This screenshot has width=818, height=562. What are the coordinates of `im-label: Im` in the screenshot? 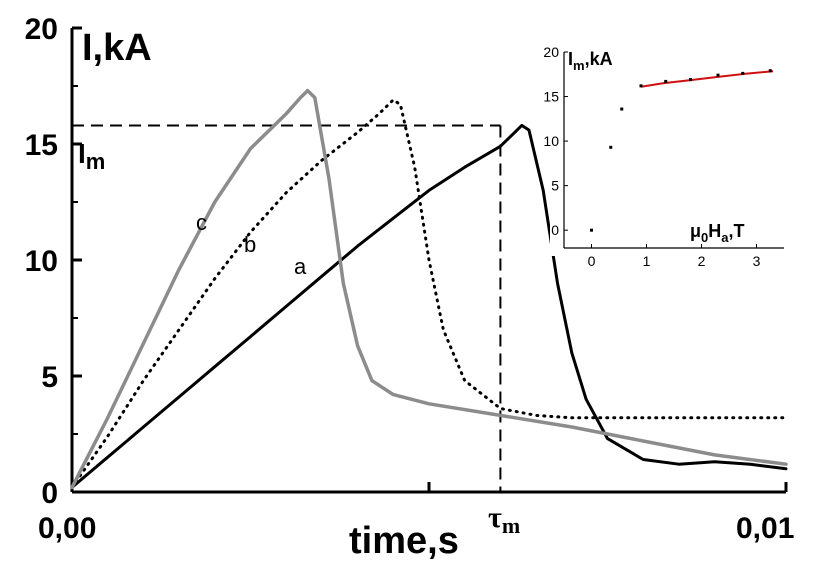 It's located at (91, 156).